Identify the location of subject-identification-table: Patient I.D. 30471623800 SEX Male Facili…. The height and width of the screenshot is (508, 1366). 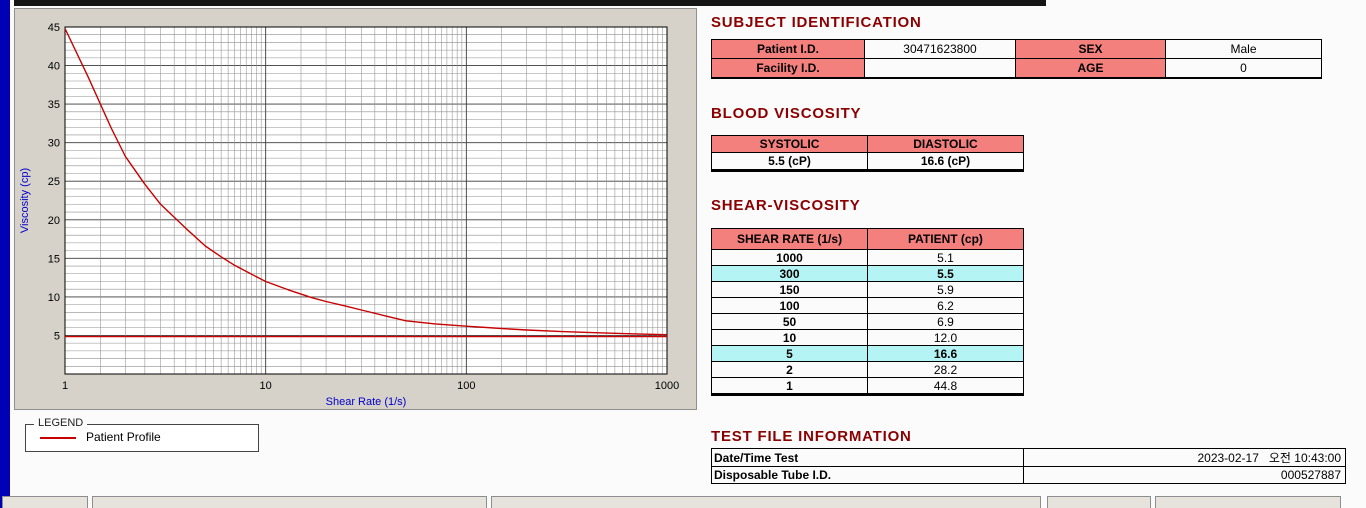
(1016, 59).